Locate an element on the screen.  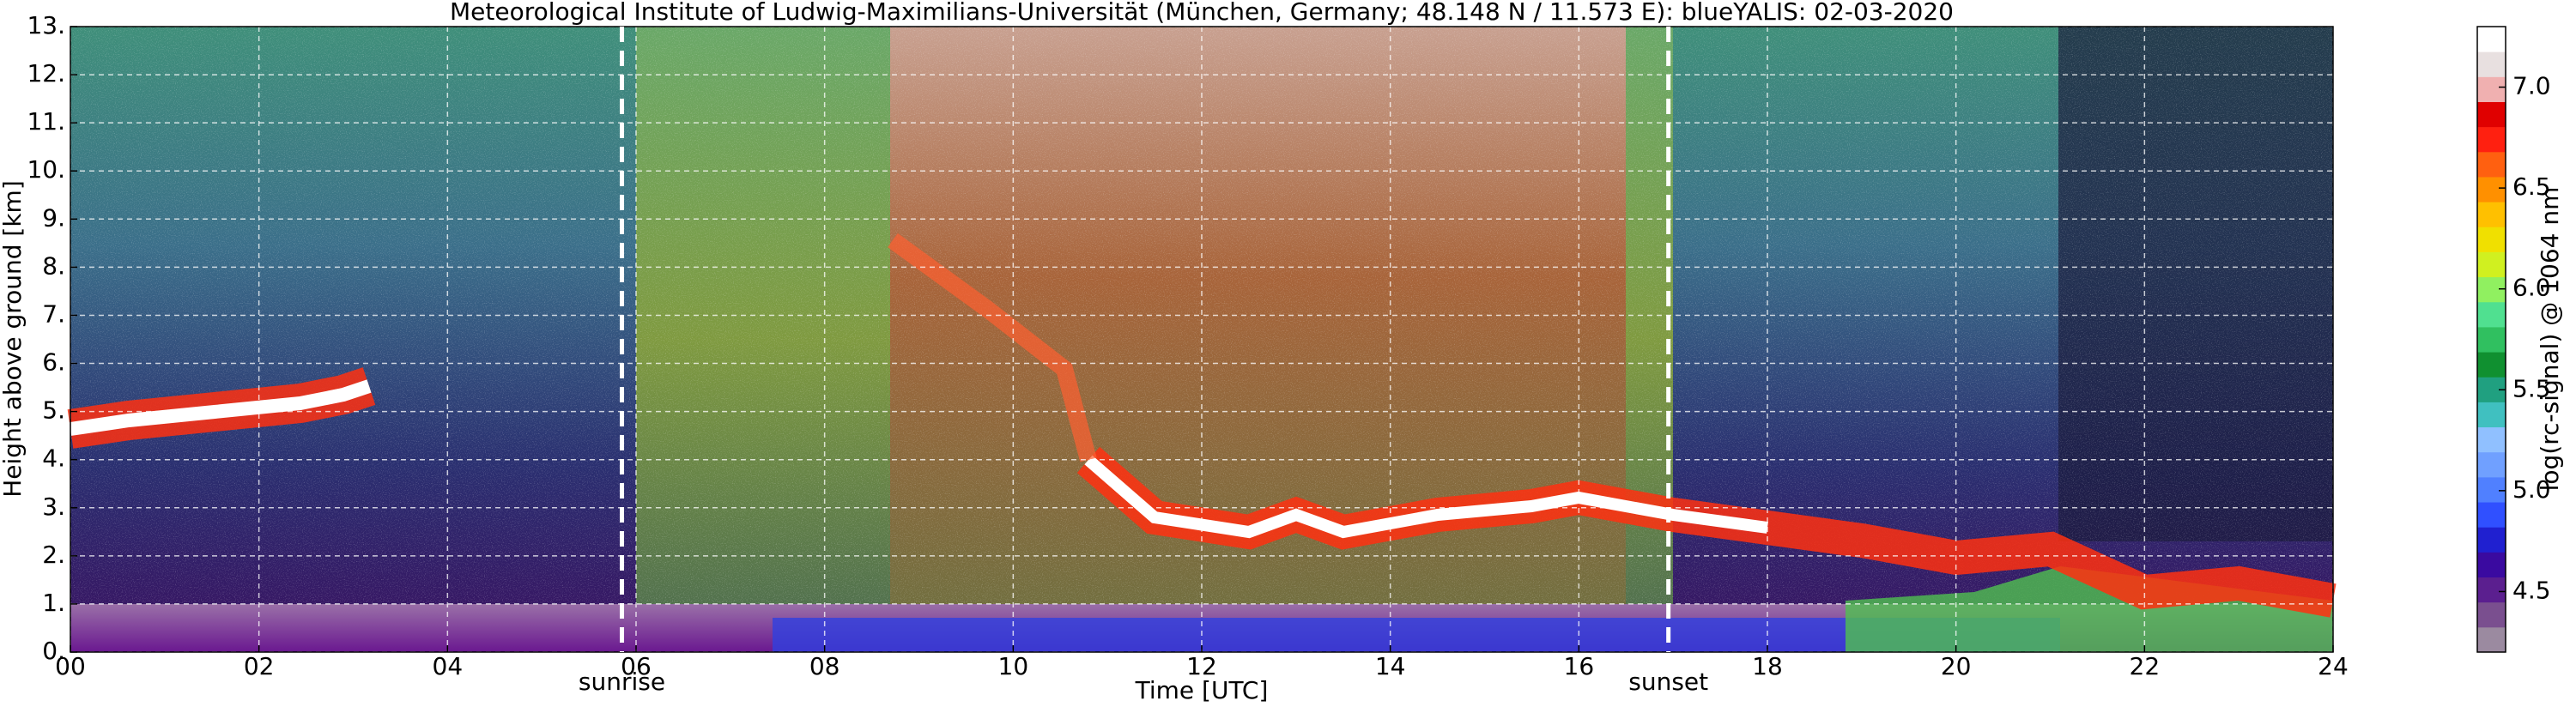
x-tick-label: 22 is located at coordinates (2145, 666).